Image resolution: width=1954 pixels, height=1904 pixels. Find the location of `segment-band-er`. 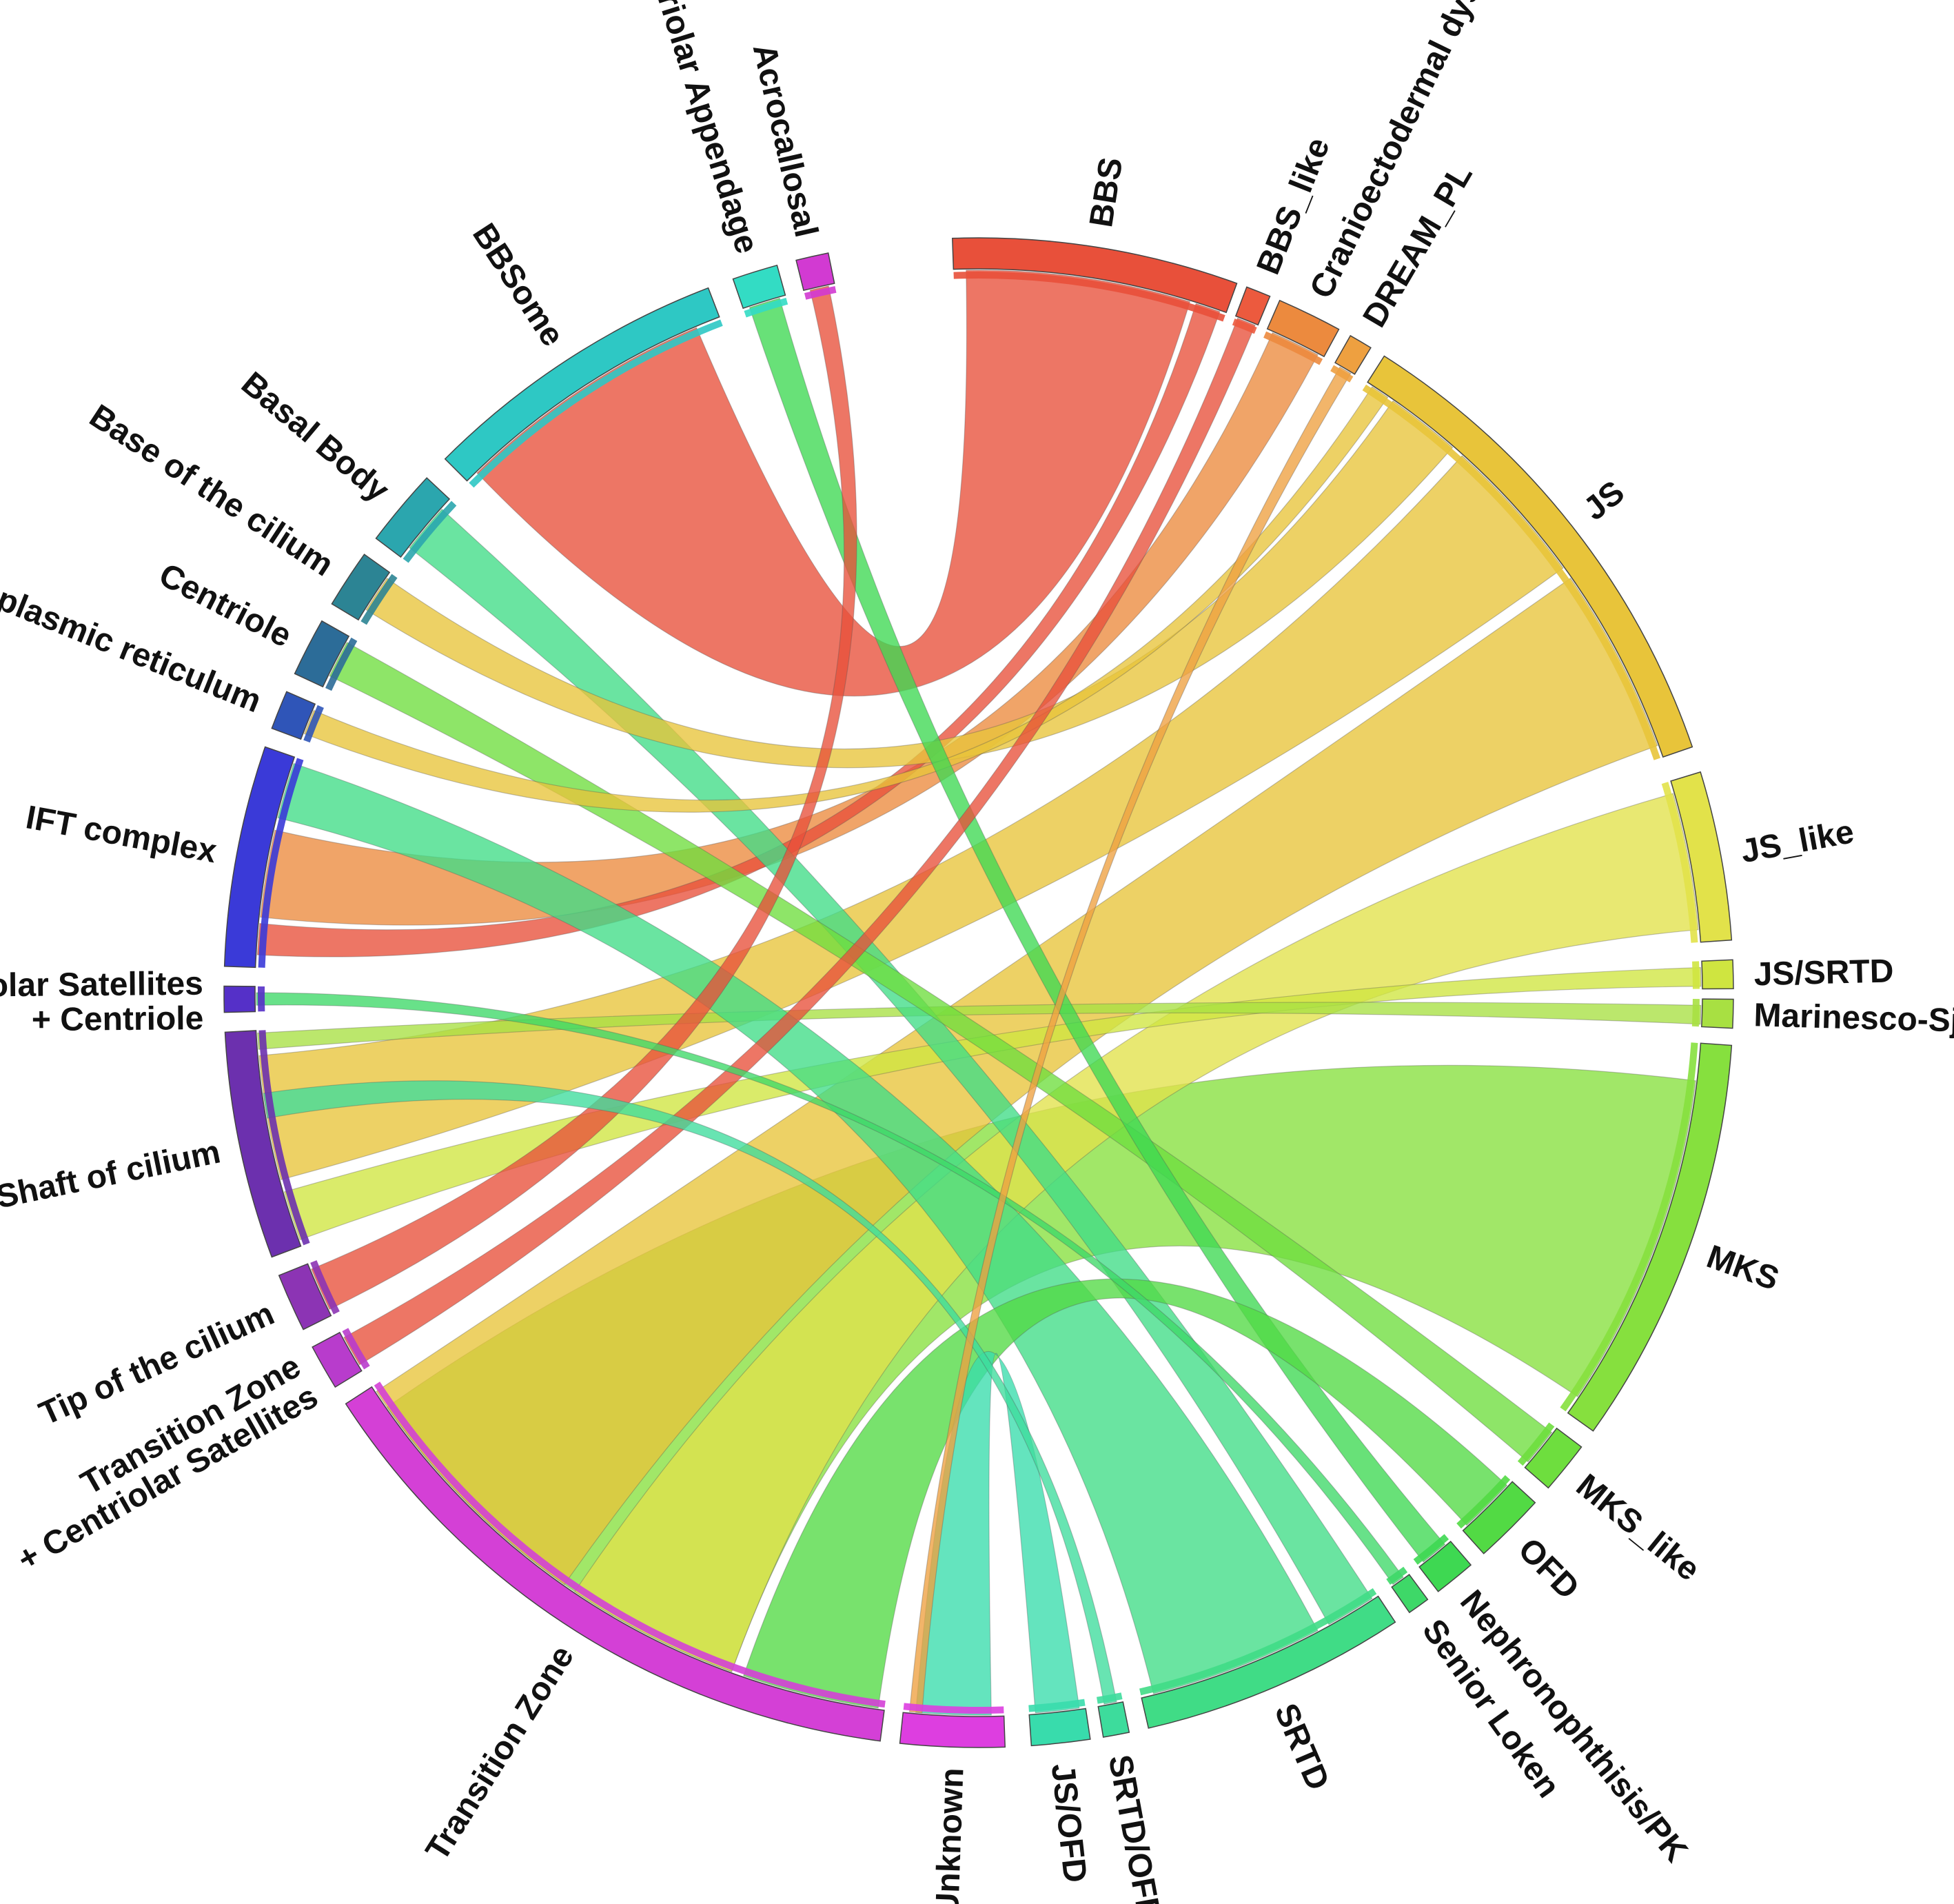

segment-band-er is located at coordinates (314, 724).